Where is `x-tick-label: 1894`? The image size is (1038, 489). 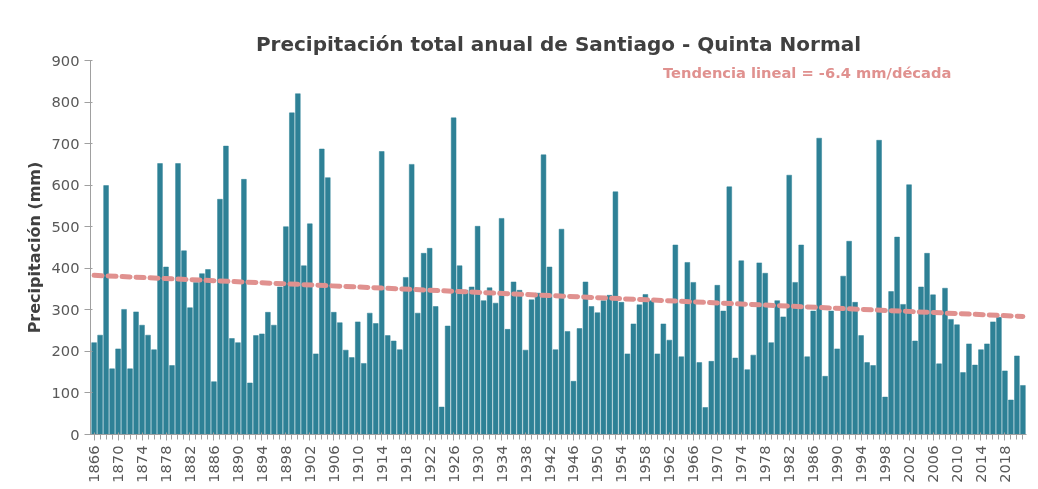 x-tick-label: 1894 is located at coordinates (261, 464).